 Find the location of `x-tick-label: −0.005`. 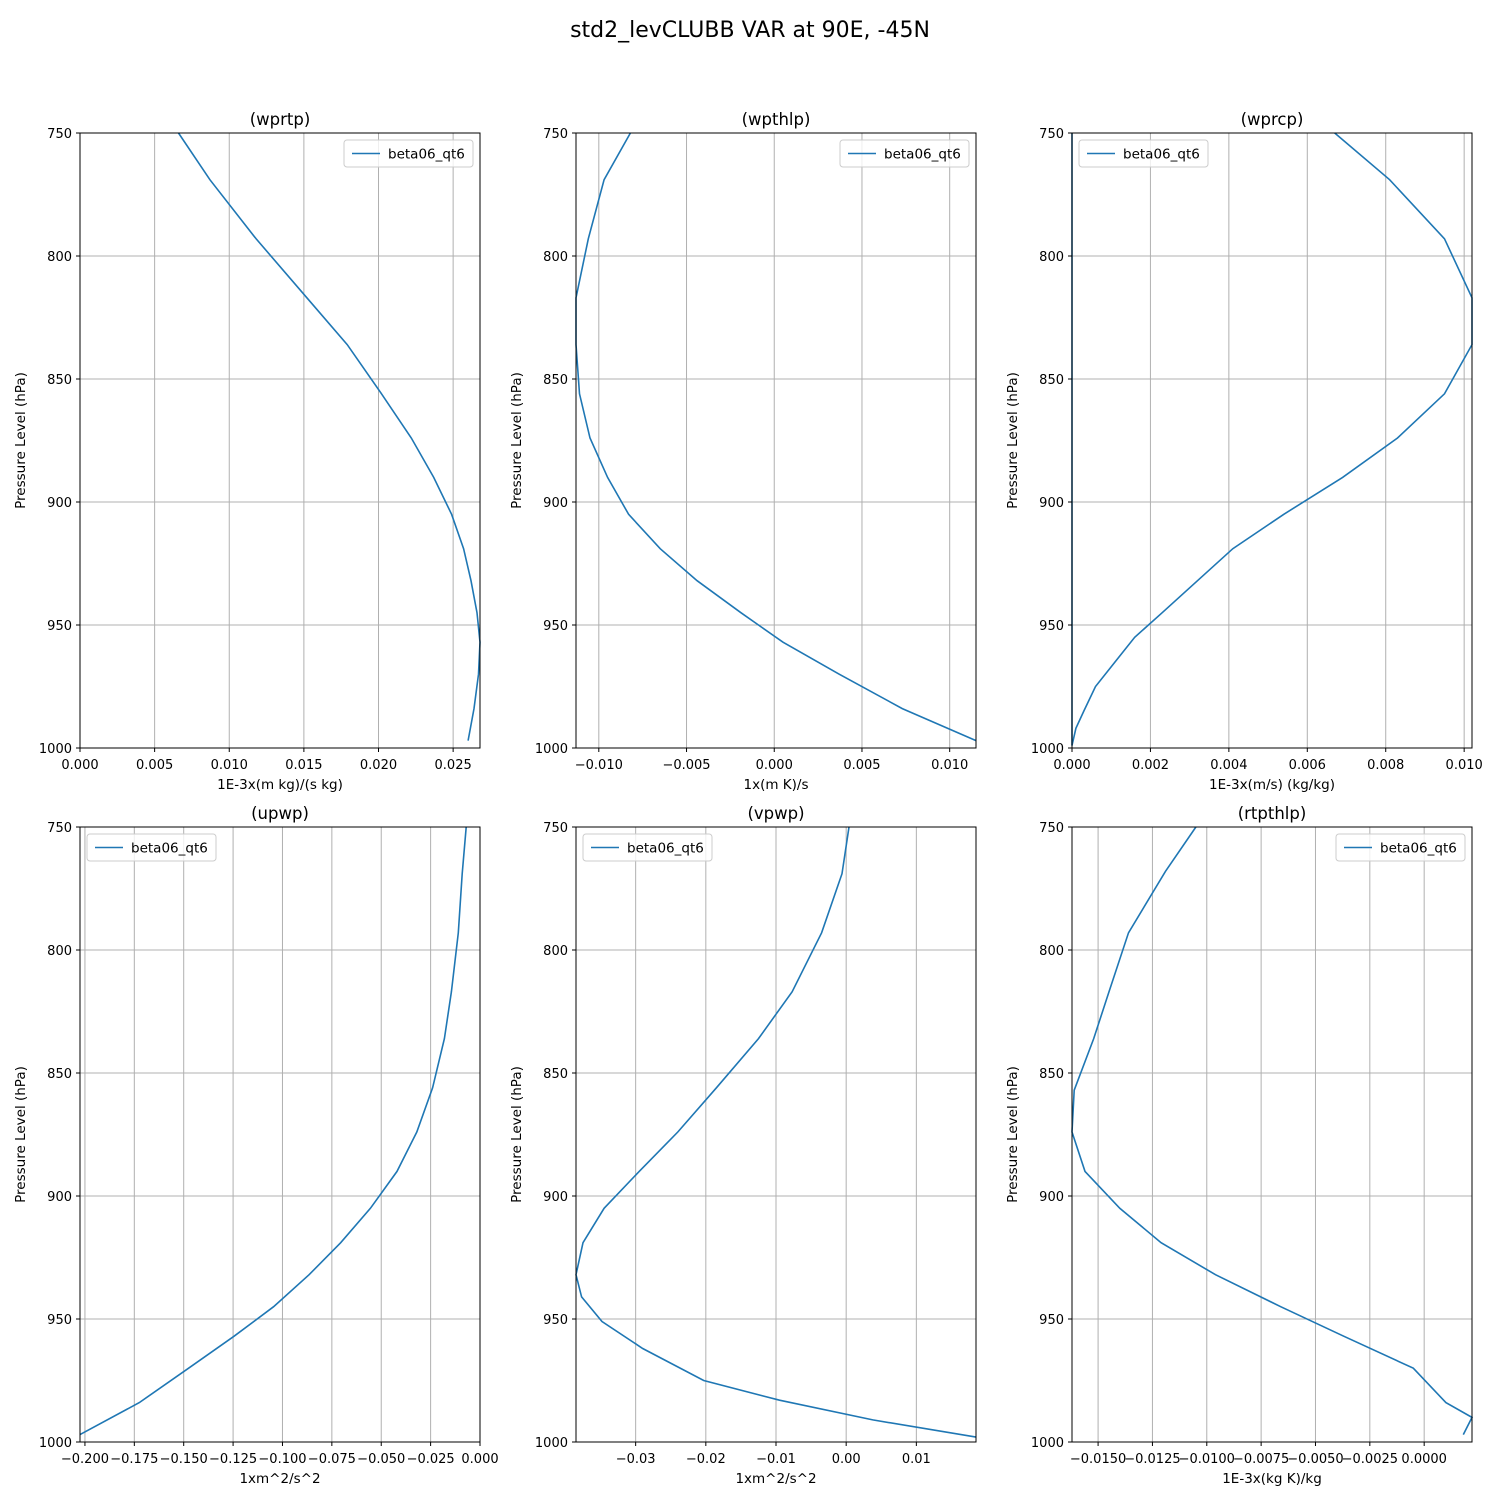

x-tick-label: −0.005 is located at coordinates (686, 765).